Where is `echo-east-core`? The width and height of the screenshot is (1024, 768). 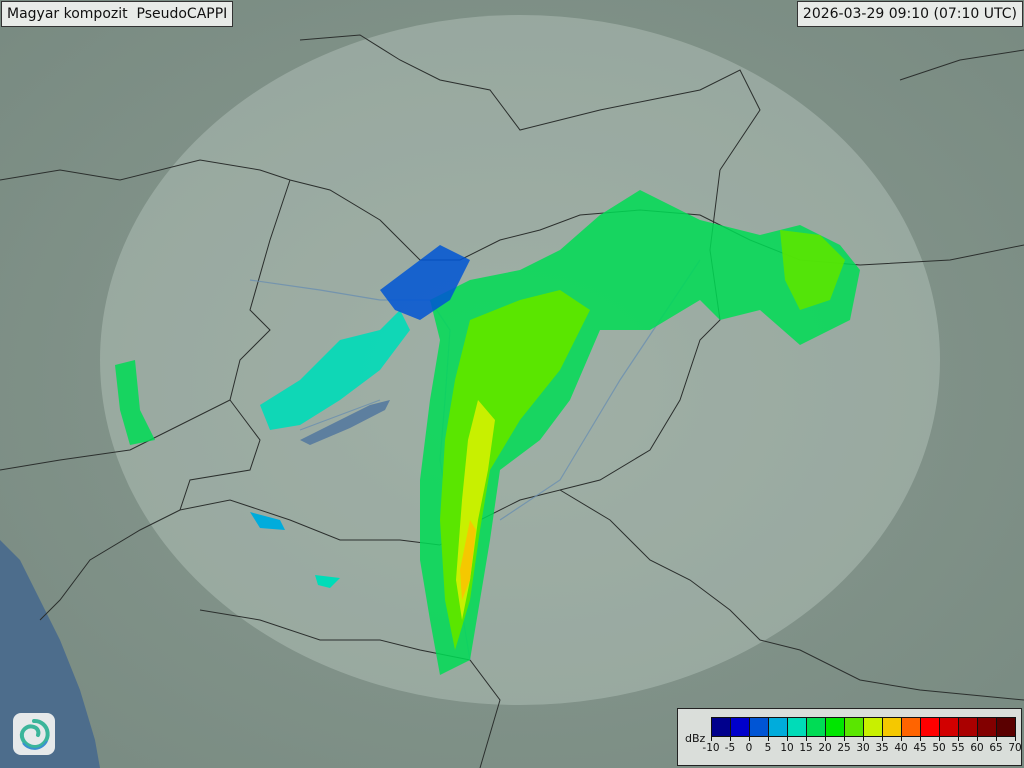
echo-east-core is located at coordinates (812, 270).